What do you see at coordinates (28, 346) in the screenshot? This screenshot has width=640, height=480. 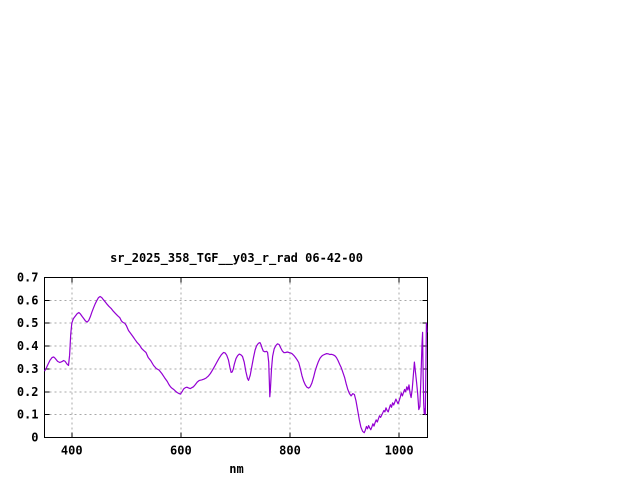 I see `y-tick-label: 0.4` at bounding box center [28, 346].